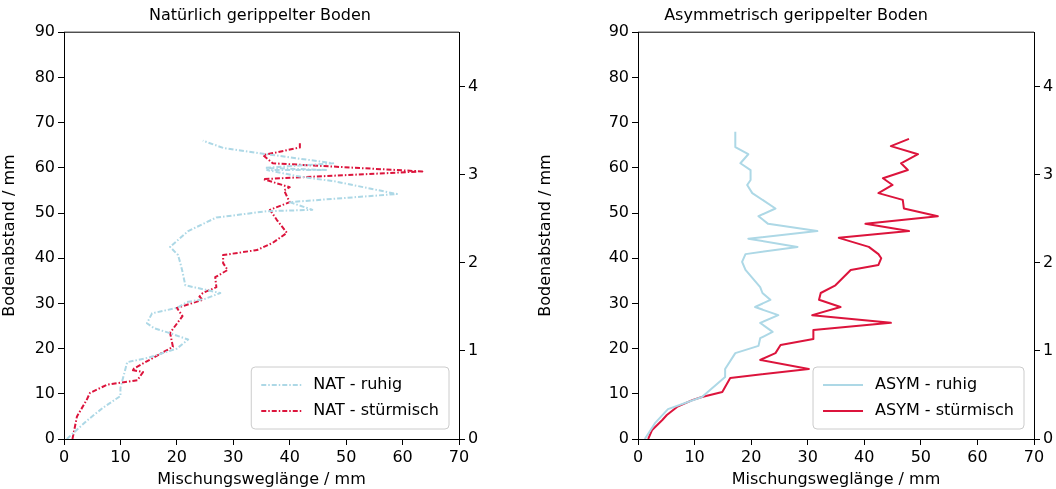  Describe the element at coordinates (358, 384) in the screenshot. I see `legend-label: NAT - ruhig` at that location.